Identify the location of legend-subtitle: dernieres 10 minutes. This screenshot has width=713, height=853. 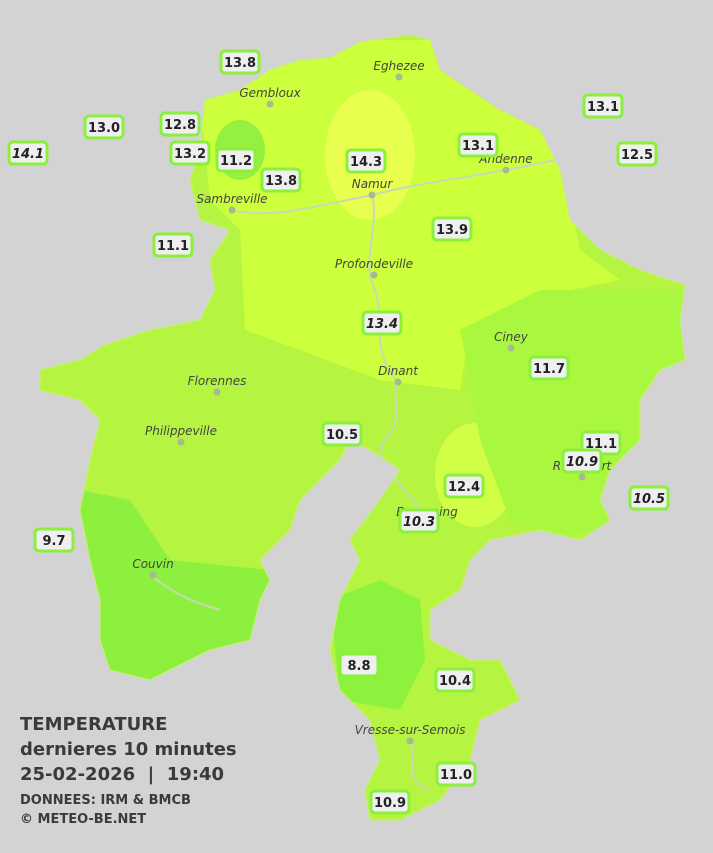
(128, 749).